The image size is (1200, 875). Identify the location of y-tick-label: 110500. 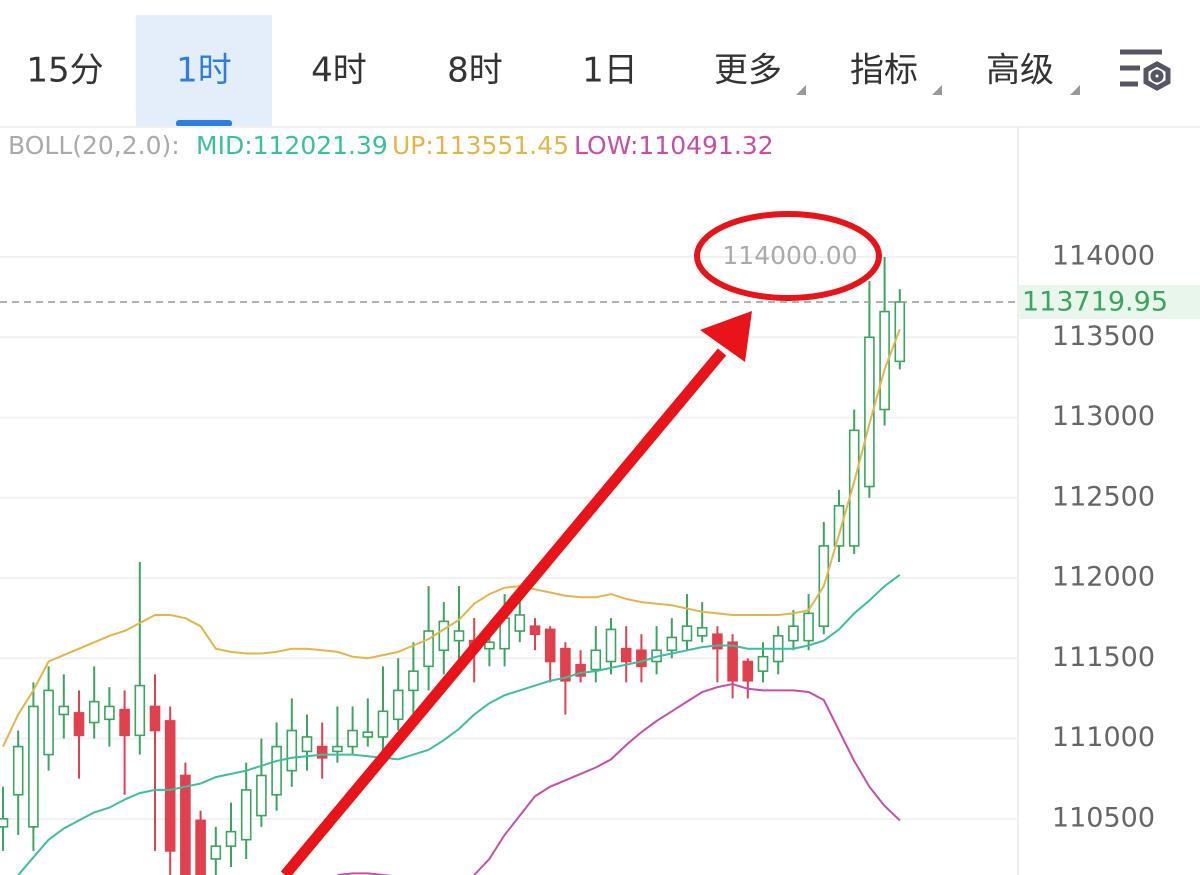
(1103, 817).